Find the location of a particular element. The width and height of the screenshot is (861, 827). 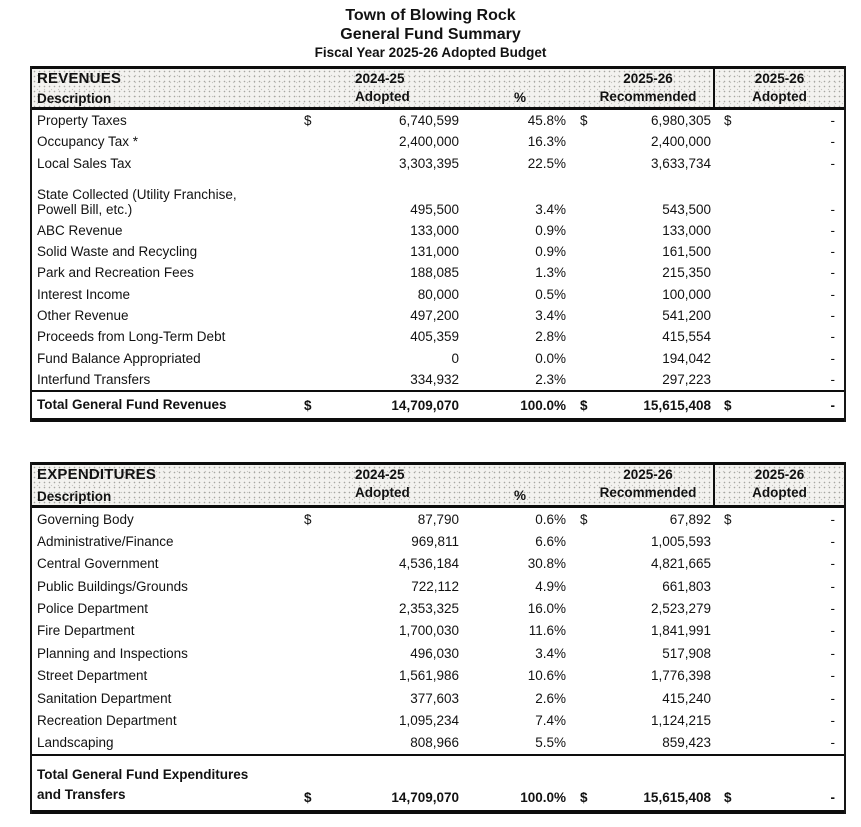

row-label-line1: Interest Income is located at coordinates (84, 294).